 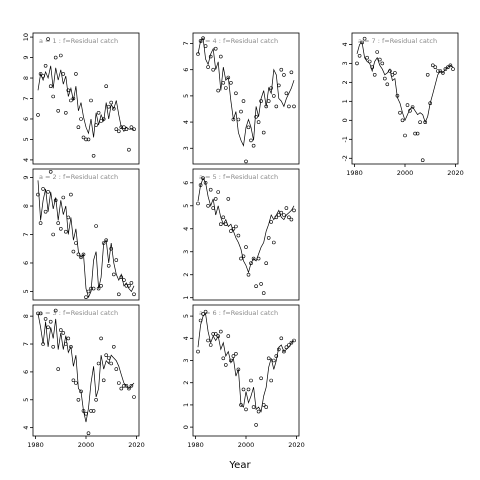 What do you see at coordinates (345, 82) in the screenshot?
I see `y-tick-label: 2` at bounding box center [345, 82].